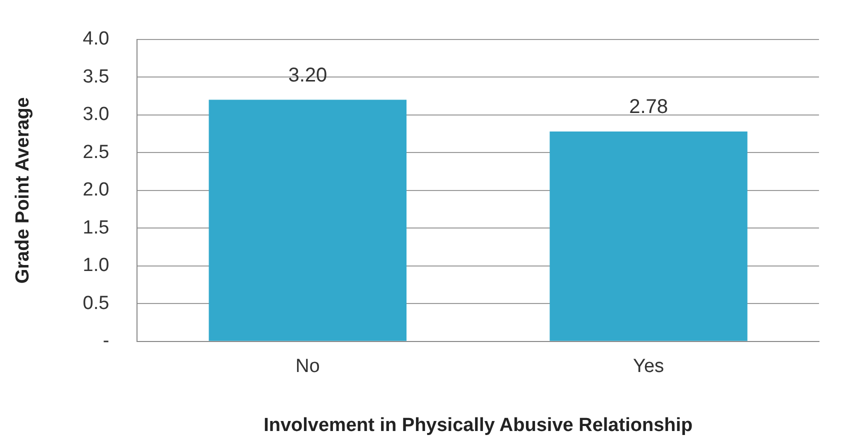  Describe the element at coordinates (96, 152) in the screenshot. I see `y-tick-label: 2.5` at that location.